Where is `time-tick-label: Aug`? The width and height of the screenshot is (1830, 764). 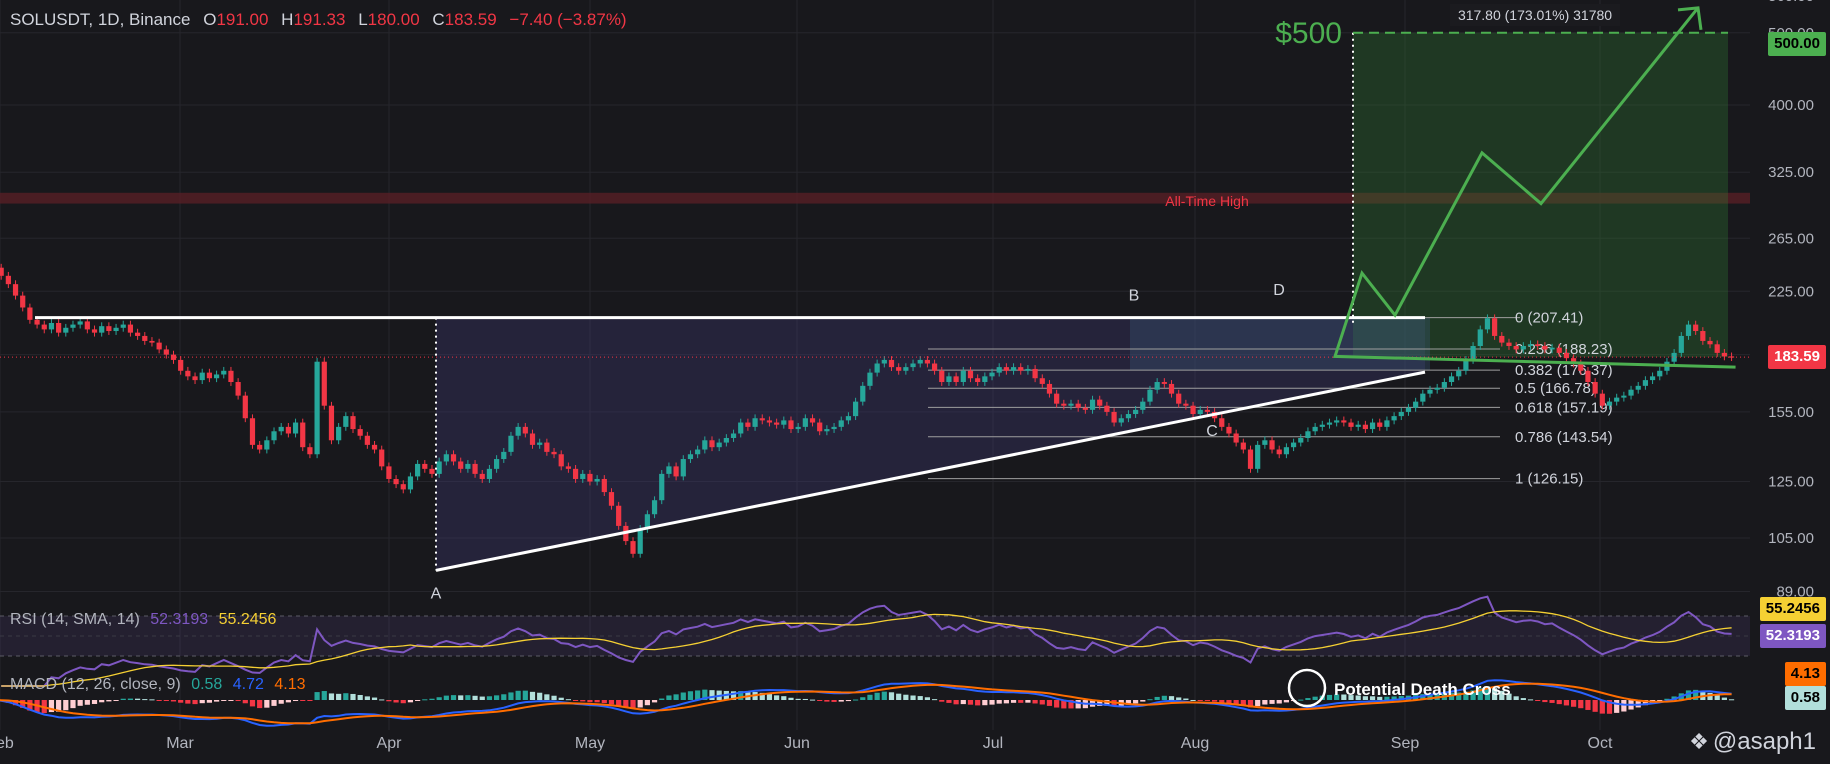
time-tick-label: Aug is located at coordinates (1195, 743).